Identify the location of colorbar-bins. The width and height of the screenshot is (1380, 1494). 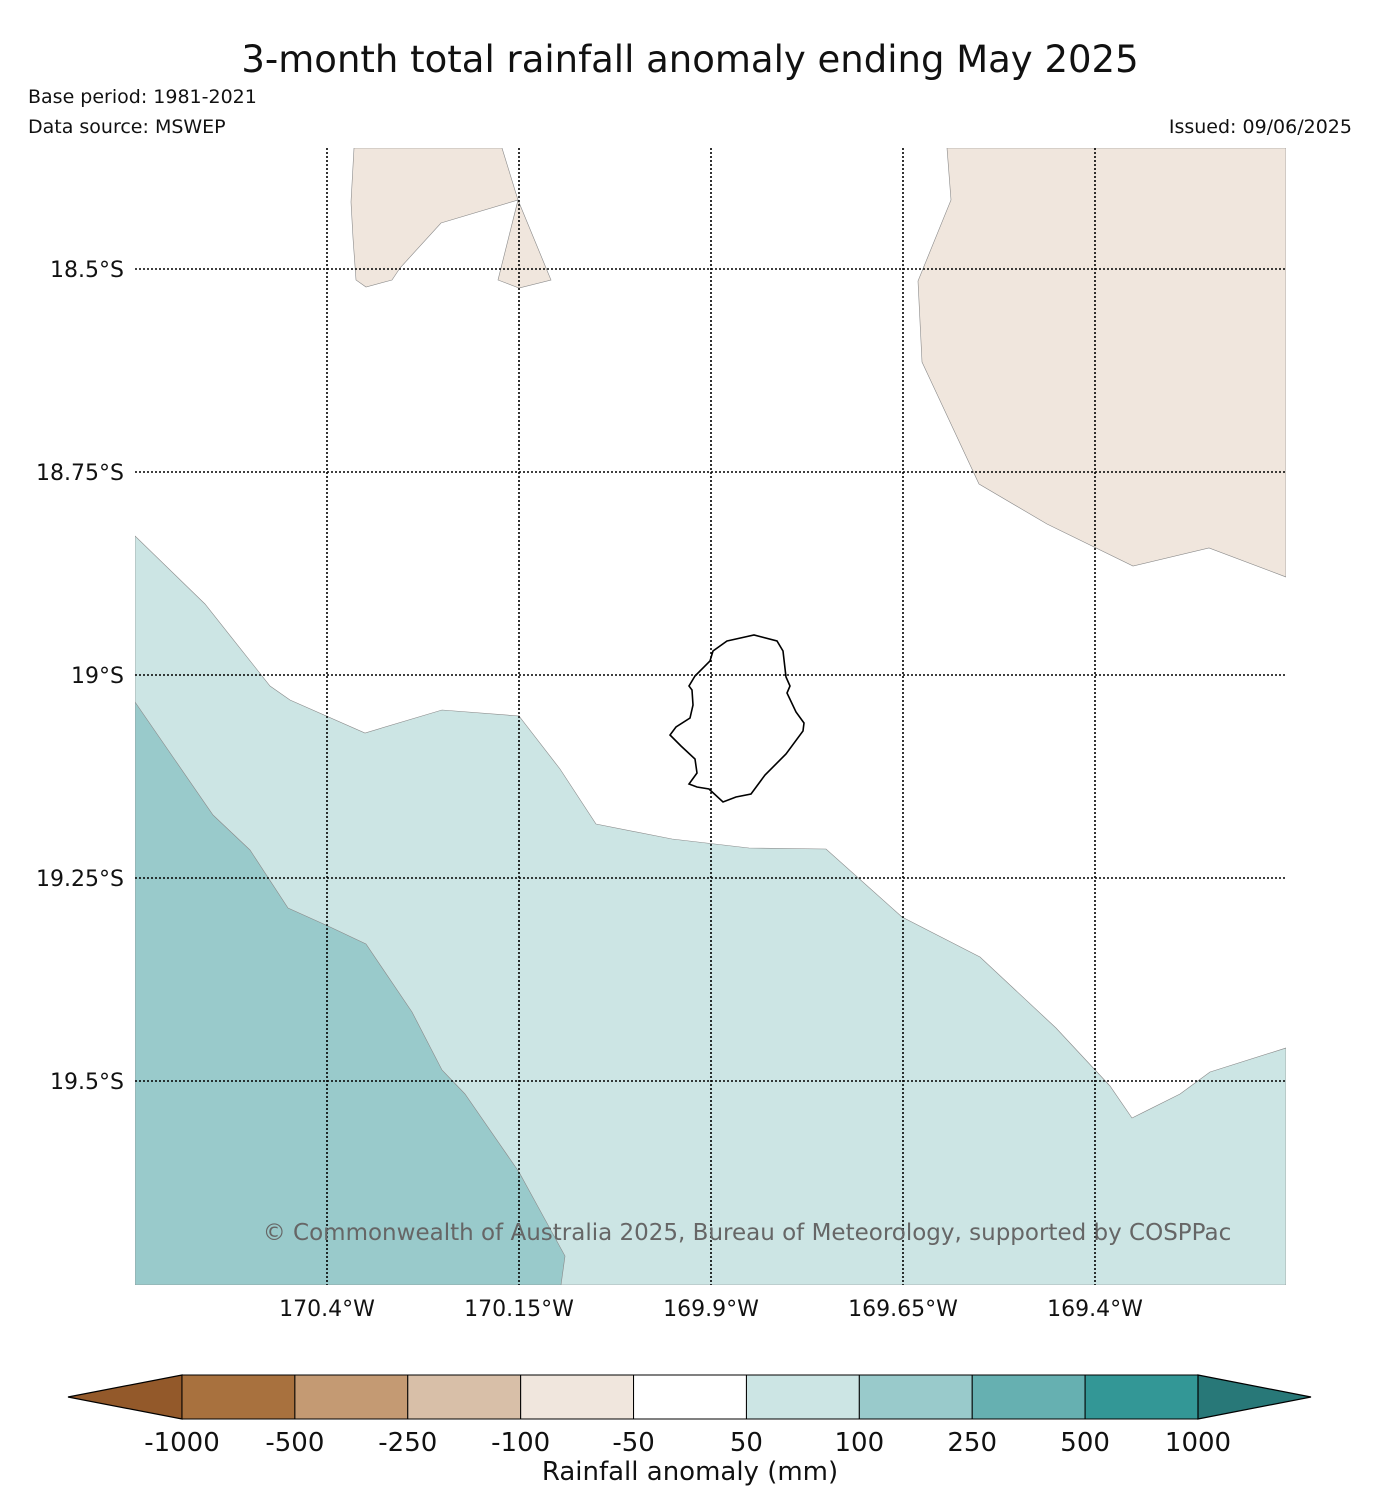
(690, 1397).